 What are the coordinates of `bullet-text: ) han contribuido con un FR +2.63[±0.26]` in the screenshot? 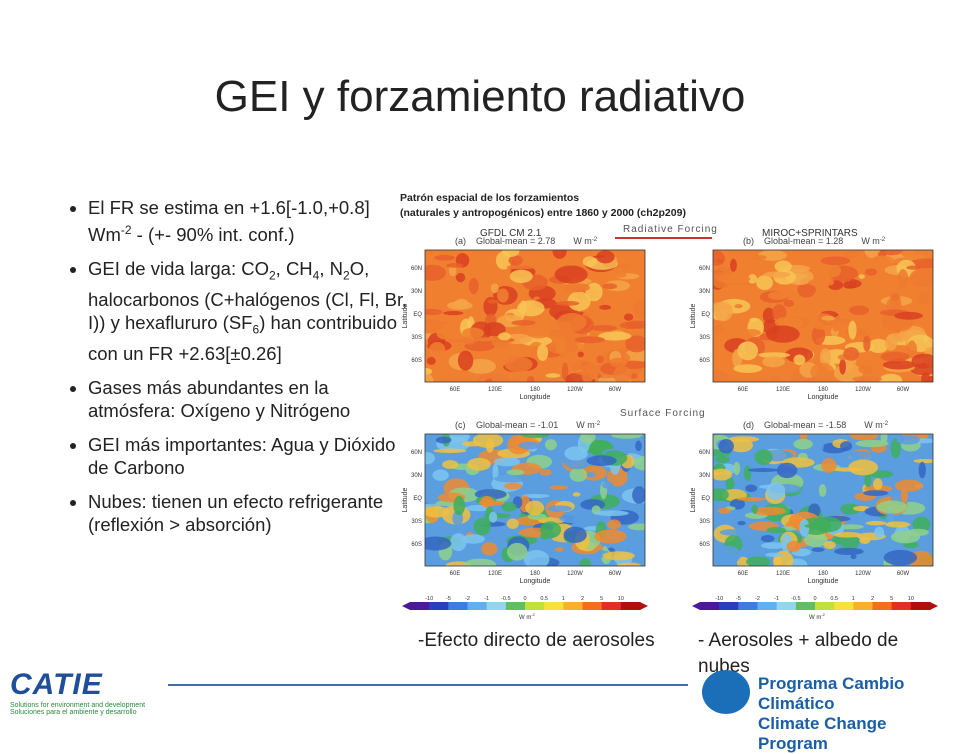 It's located at (242, 337).